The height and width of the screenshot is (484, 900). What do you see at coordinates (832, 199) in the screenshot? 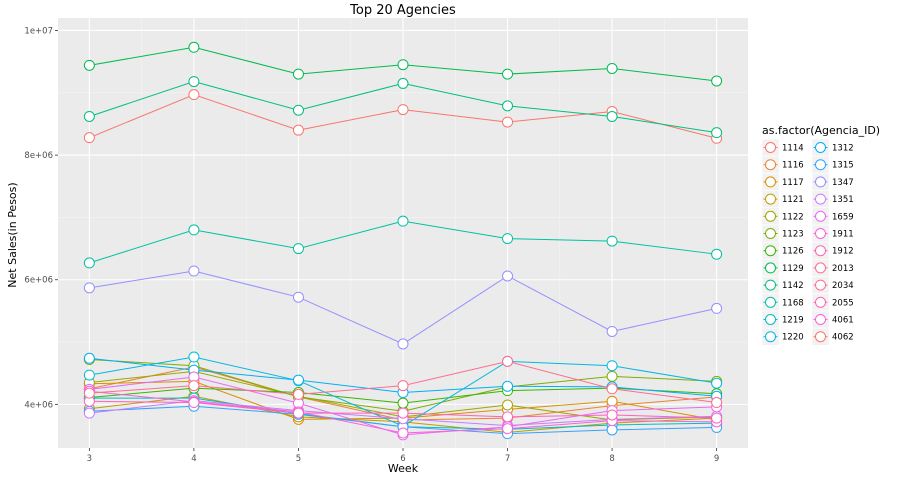
I see `legend-item: 1351` at bounding box center [832, 199].